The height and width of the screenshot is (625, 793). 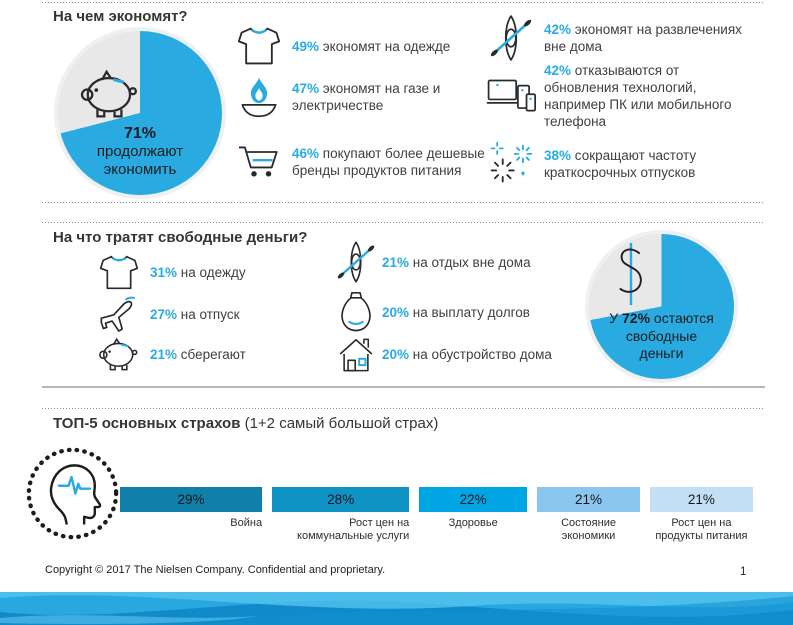 What do you see at coordinates (120, 16) in the screenshot?
I see `section1-title: На чем экономят?` at bounding box center [120, 16].